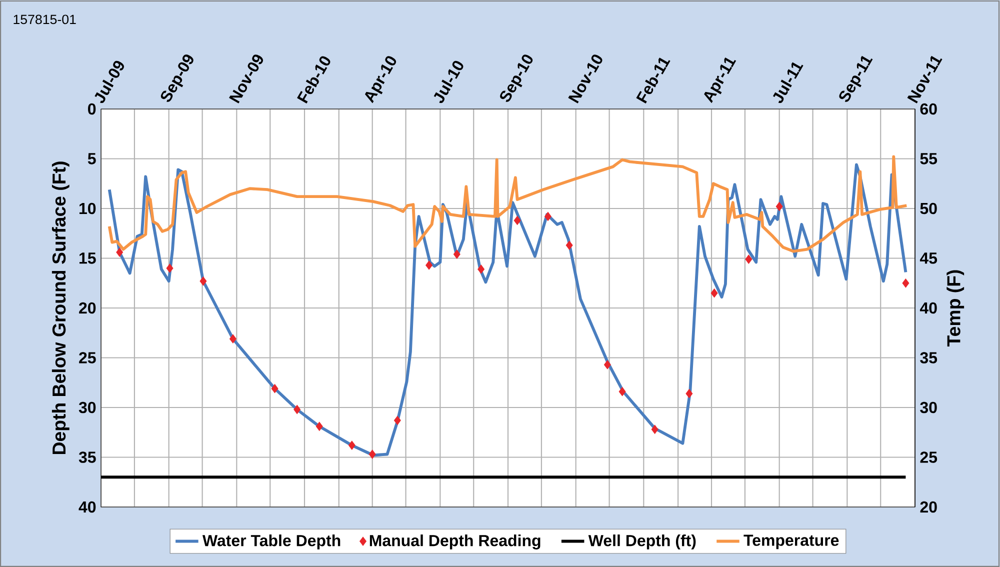 The height and width of the screenshot is (567, 1000). What do you see at coordinates (92, 109) in the screenshot?
I see `y-tick-label: 0` at bounding box center [92, 109].